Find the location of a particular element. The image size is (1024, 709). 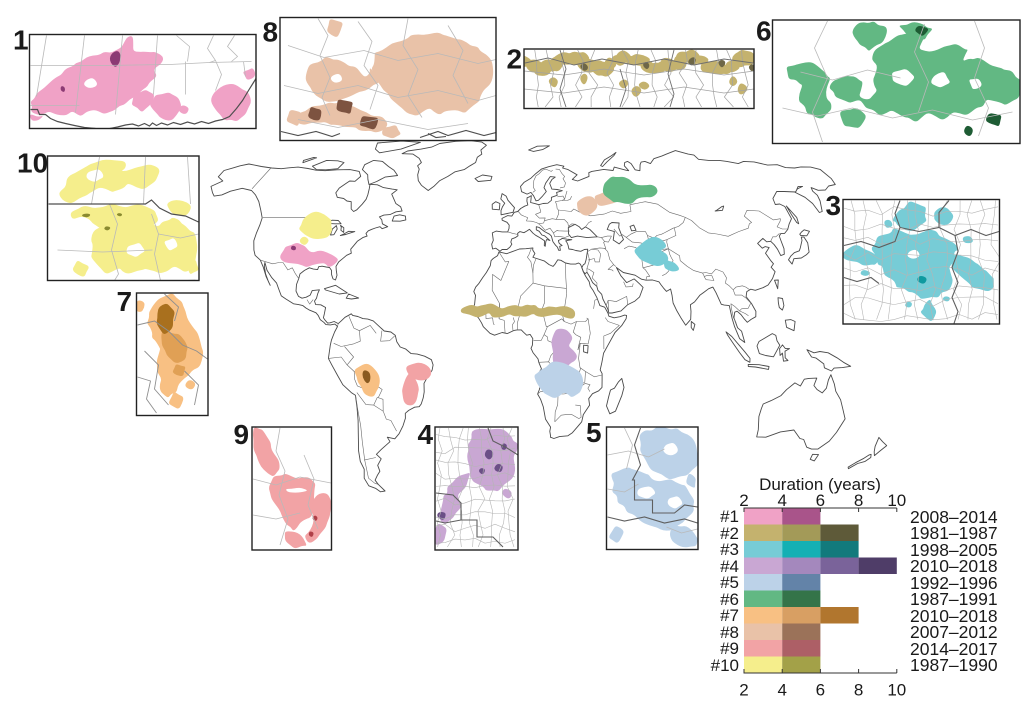

svg-text: #9 is located at coordinates (729, 648).